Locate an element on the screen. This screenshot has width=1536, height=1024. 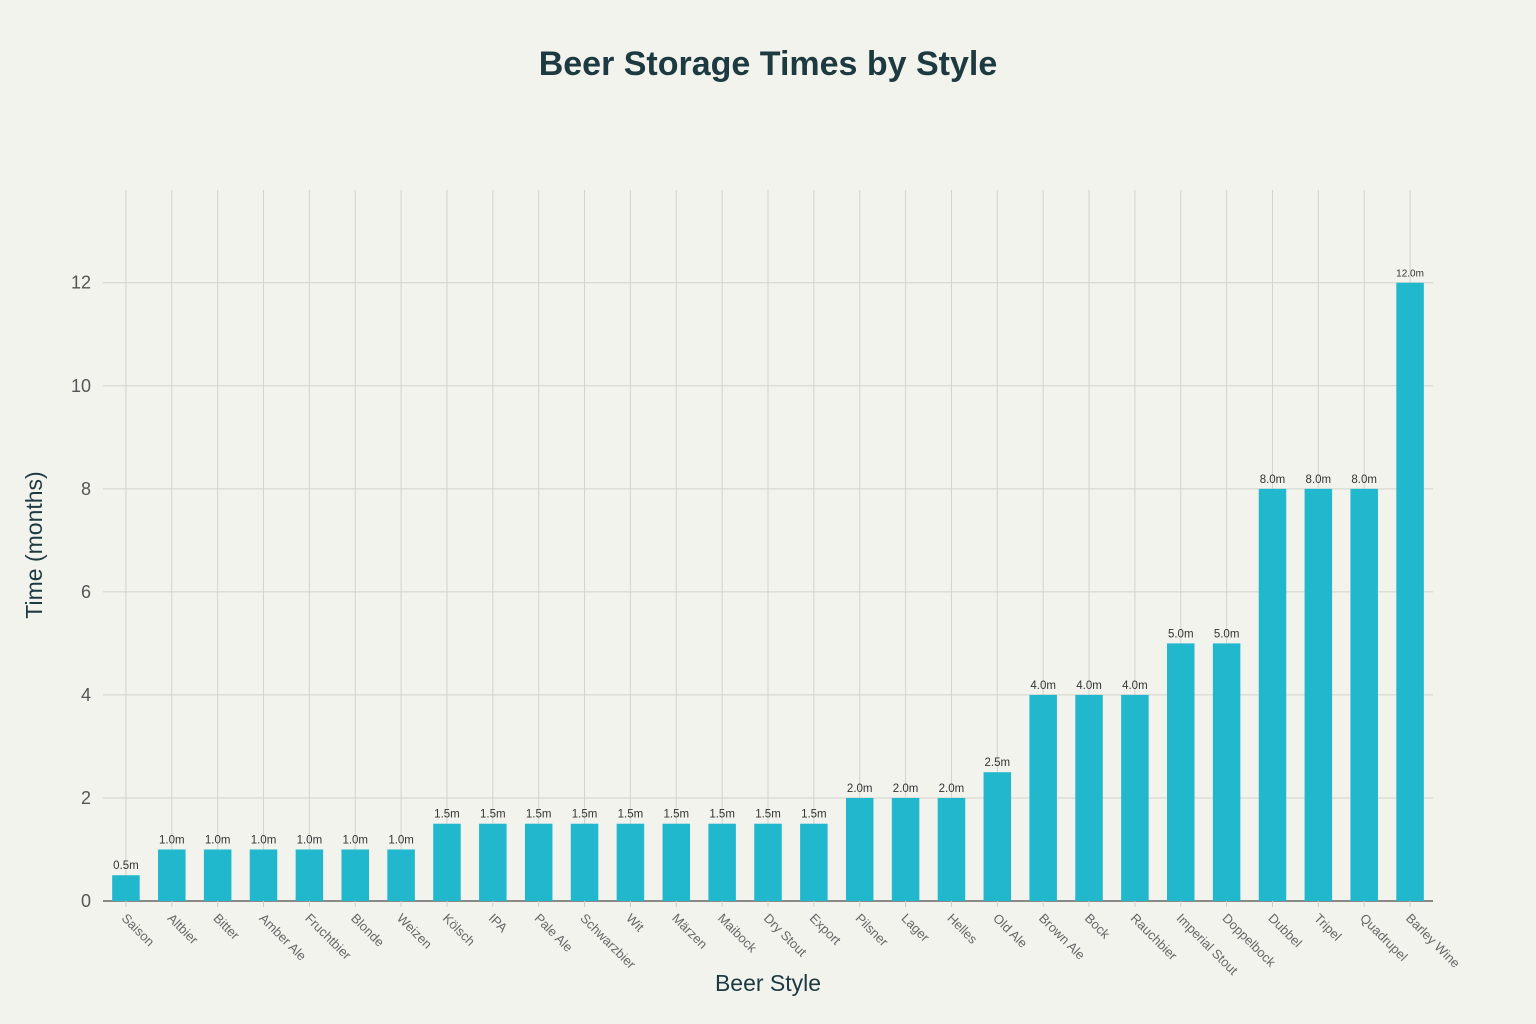
x-tick-label: Märzen is located at coordinates (689, 931).